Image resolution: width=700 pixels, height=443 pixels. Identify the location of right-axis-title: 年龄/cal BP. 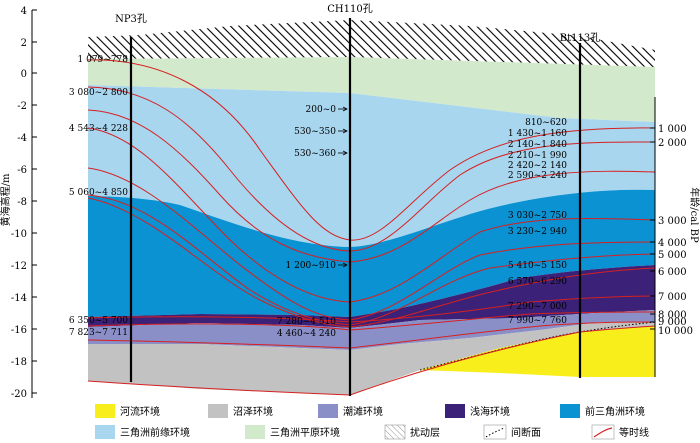
(694, 215).